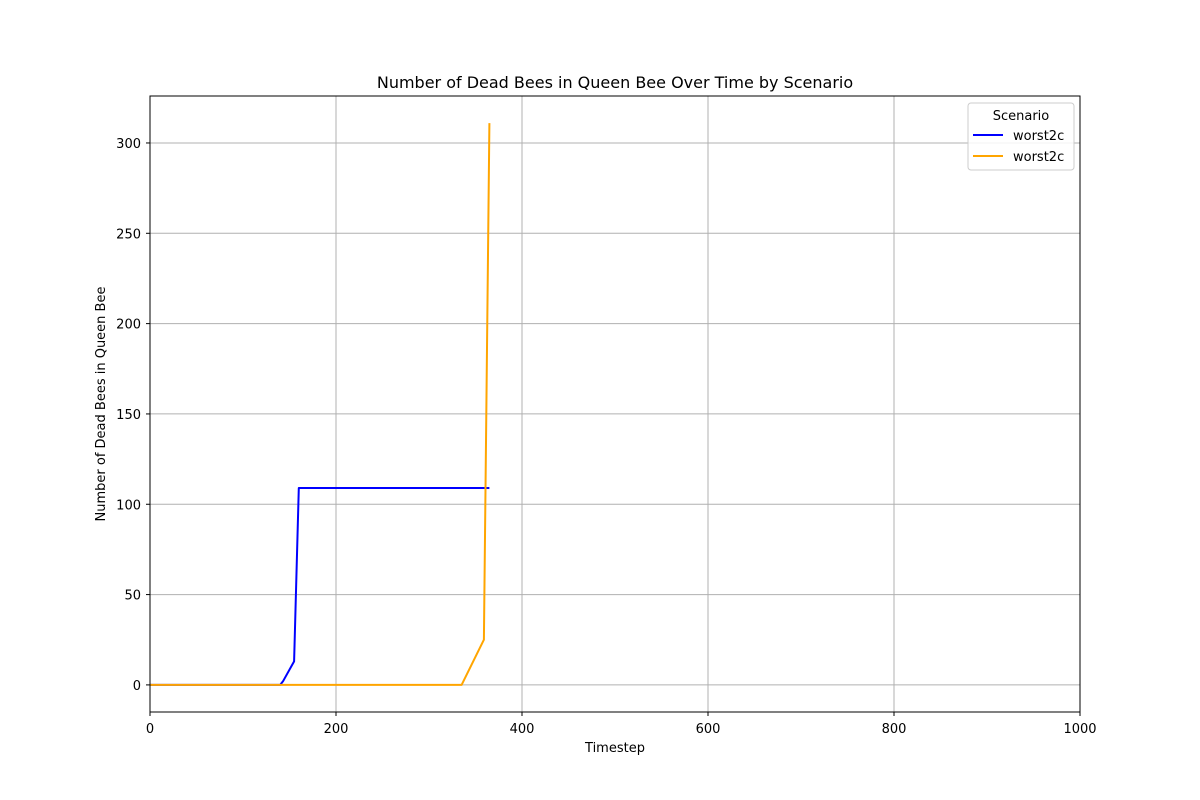  I want to click on legend: Scenario worst2c worst2c, so click(1021, 136).